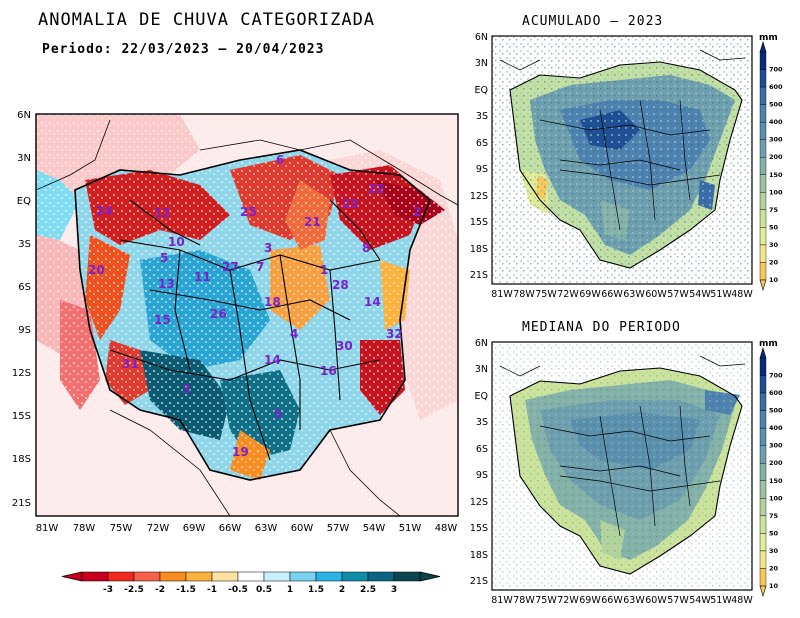 The width and height of the screenshot is (800, 618). Describe the element at coordinates (482, 475) in the screenshot. I see `lat-label: 9S` at that location.